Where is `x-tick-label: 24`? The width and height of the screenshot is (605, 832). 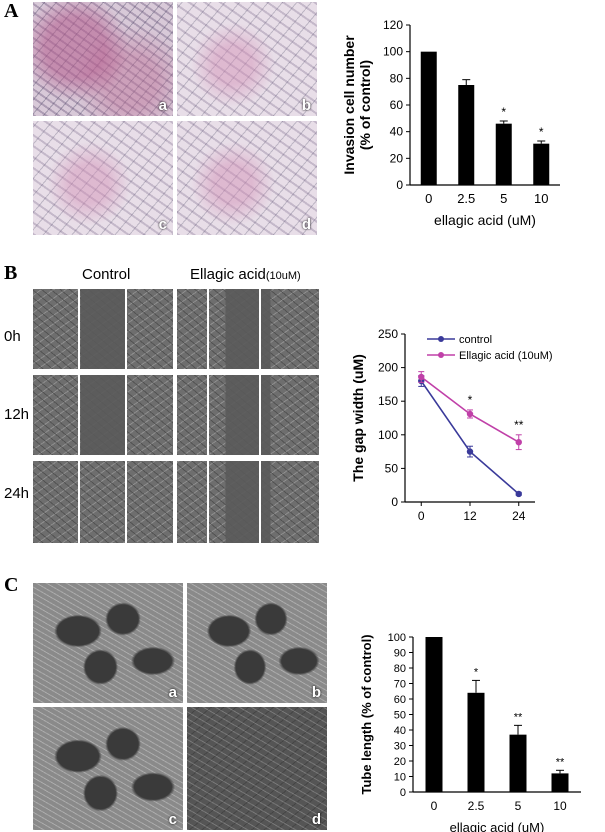
x-tick-label: 24 is located at coordinates (519, 516).